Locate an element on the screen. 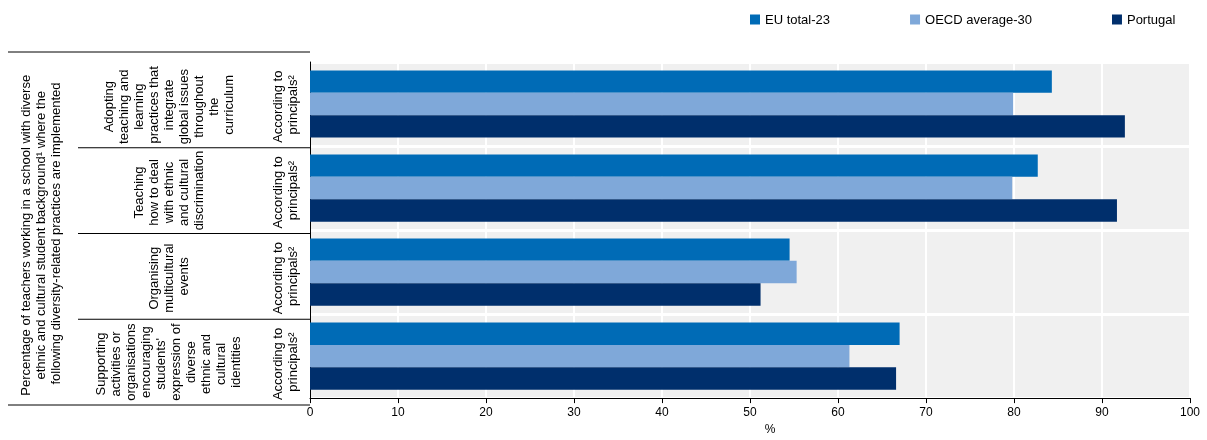 The width and height of the screenshot is (1207, 440). text: Percentage of teachers working in a school with diverse ethnic and cultural student background¹ where the following diversity-related practices are implemented is located at coordinates (40, 233).